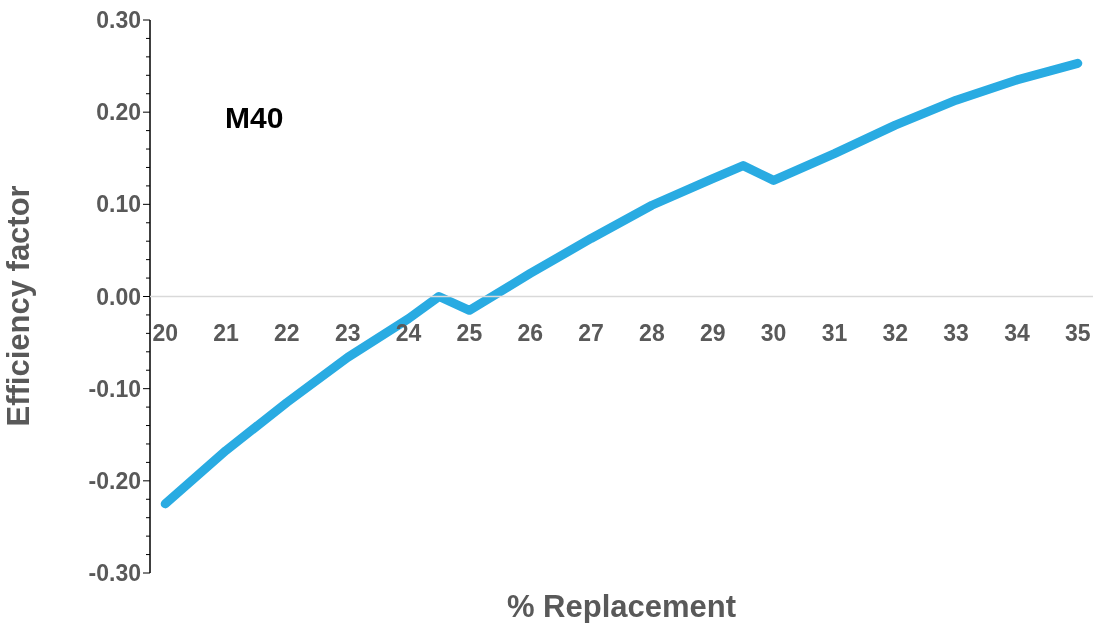 The width and height of the screenshot is (1102, 623). I want to click on y-tick-label: 0.30, so click(118, 20).